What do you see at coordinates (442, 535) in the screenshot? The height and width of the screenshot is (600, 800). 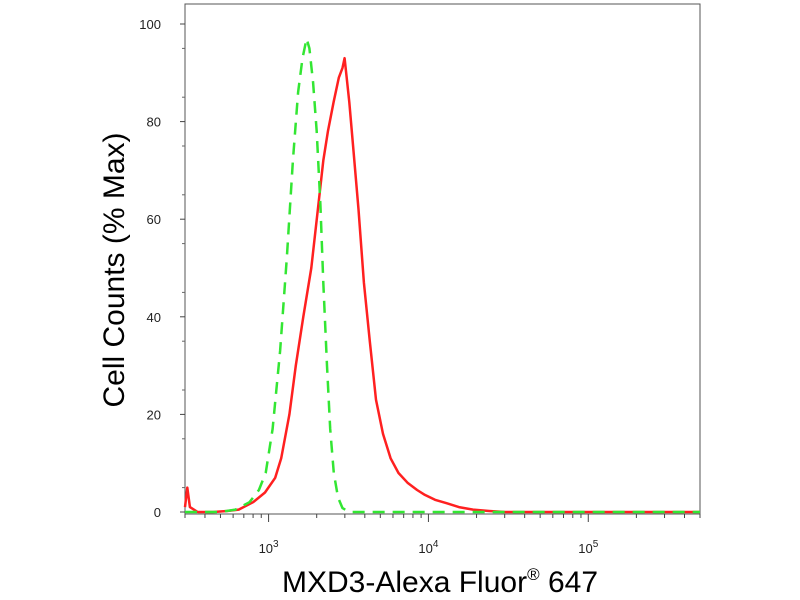 I see `x-axis-ticks: 10³ 10⁴ 10⁵` at bounding box center [442, 535].